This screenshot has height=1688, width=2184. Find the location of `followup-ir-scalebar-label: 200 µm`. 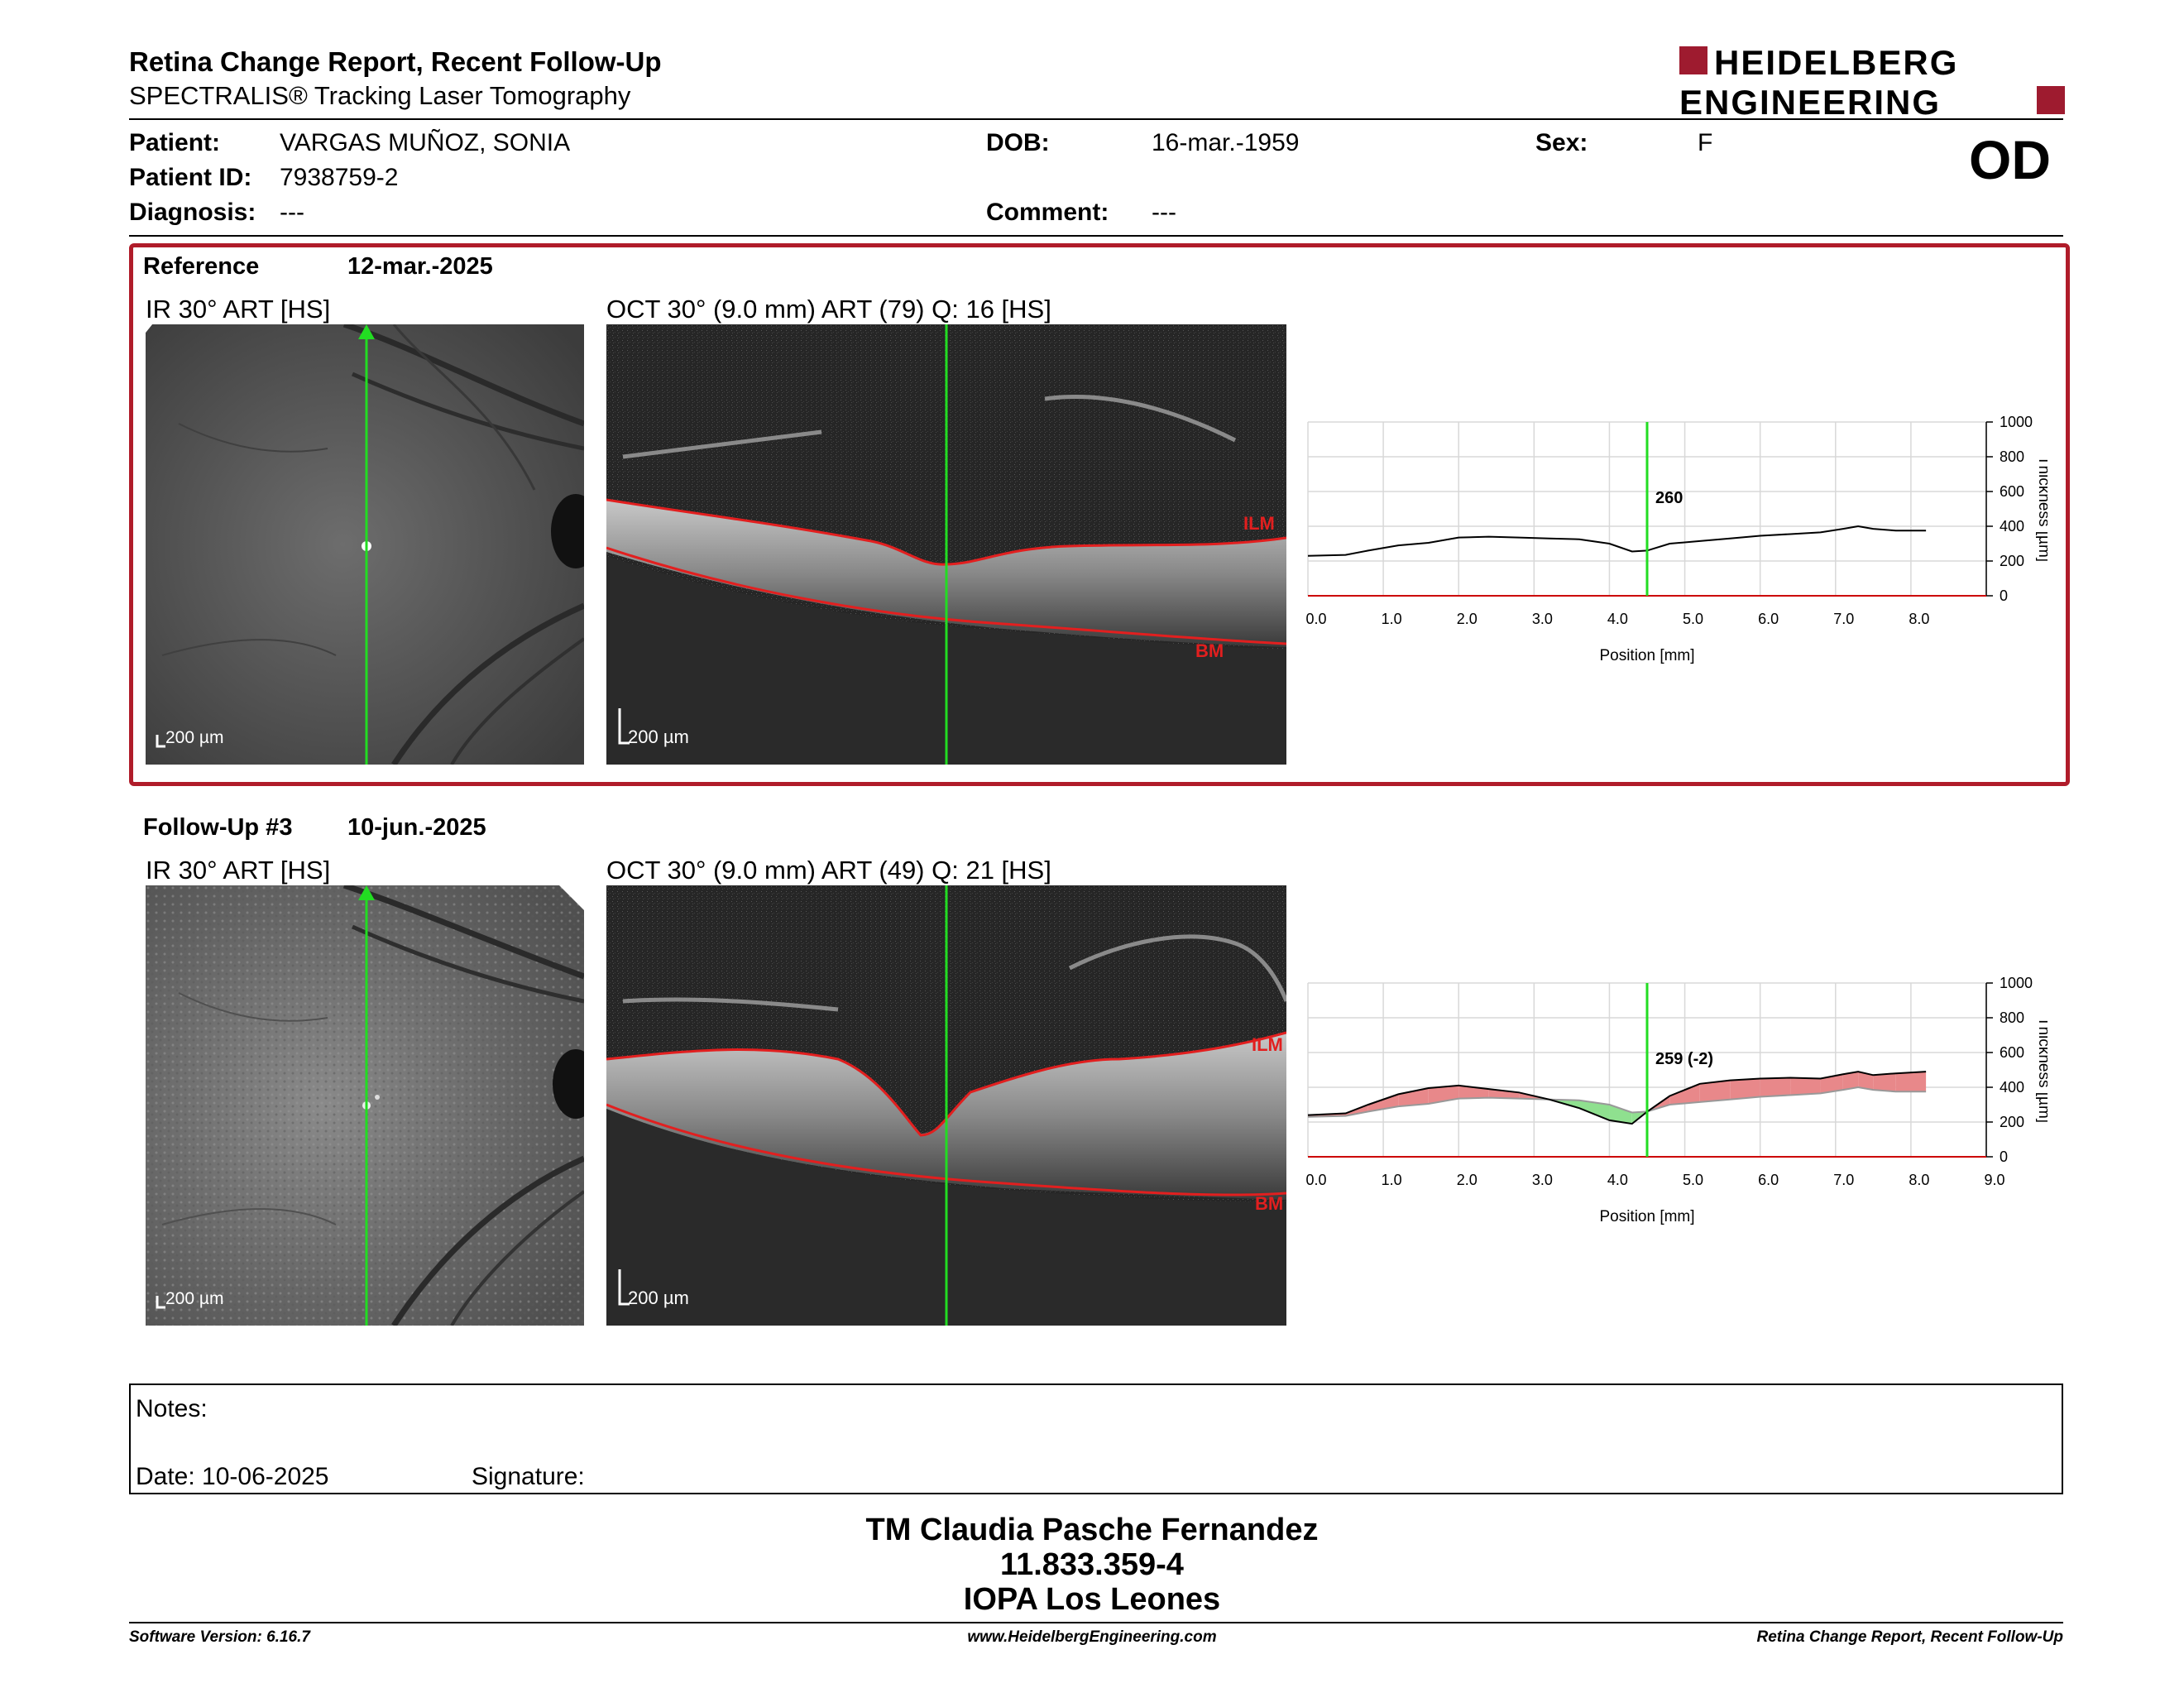

followup-ir-scalebar-label: 200 µm is located at coordinates (194, 1298).